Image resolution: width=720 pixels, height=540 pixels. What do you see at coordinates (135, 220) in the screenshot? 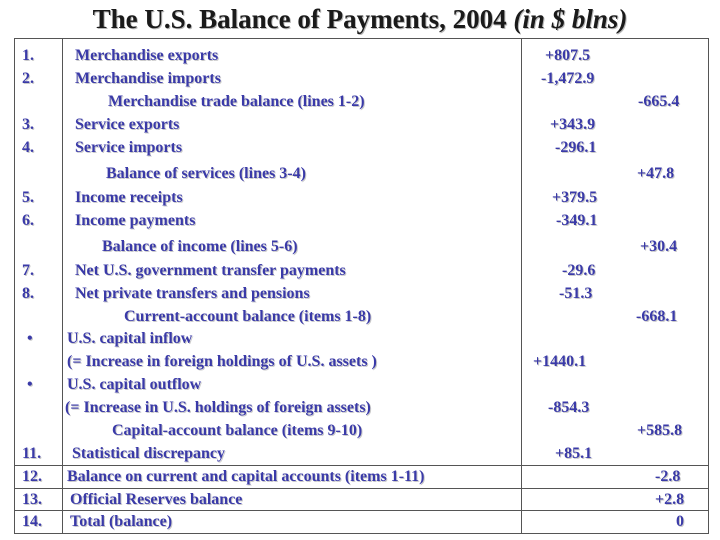
I see `row-label: Income payments` at bounding box center [135, 220].